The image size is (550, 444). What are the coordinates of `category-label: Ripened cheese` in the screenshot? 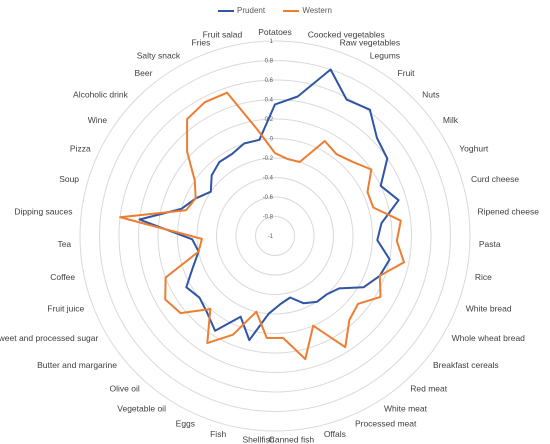 It's located at (509, 211).